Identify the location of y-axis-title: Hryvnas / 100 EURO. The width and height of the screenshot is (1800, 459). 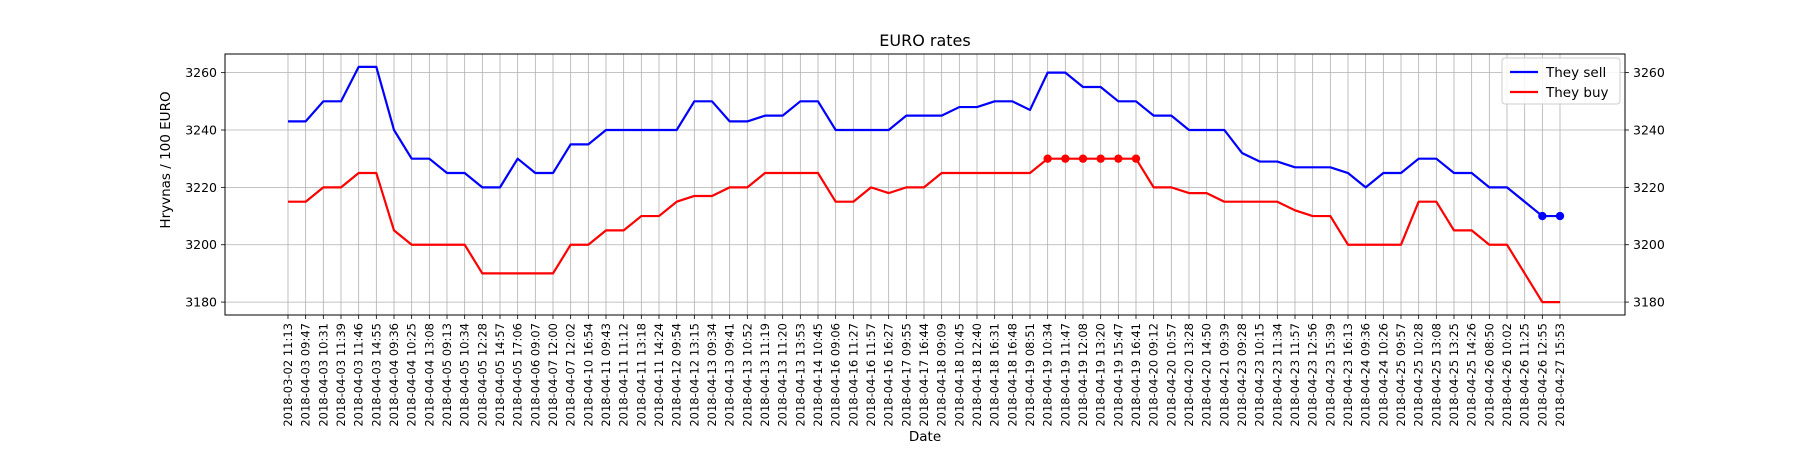
(166, 159).